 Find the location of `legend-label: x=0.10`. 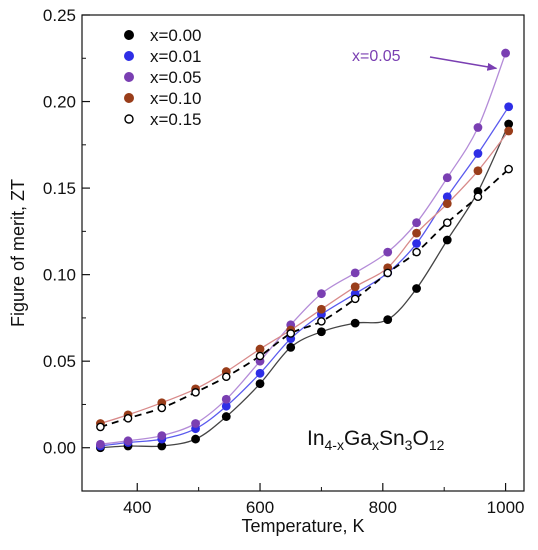

legend-label: x=0.10 is located at coordinates (176, 98).